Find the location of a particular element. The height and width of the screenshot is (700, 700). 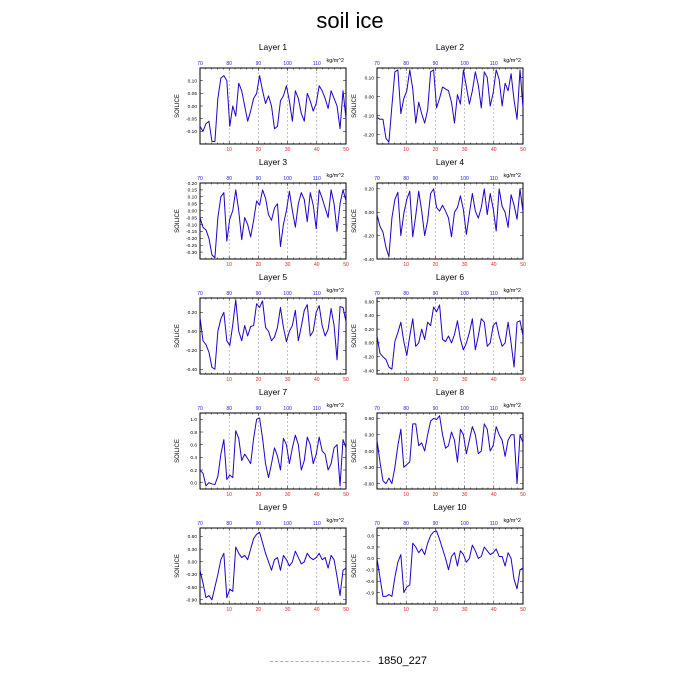

y-tick-label: -0.15 is located at coordinates (191, 232).